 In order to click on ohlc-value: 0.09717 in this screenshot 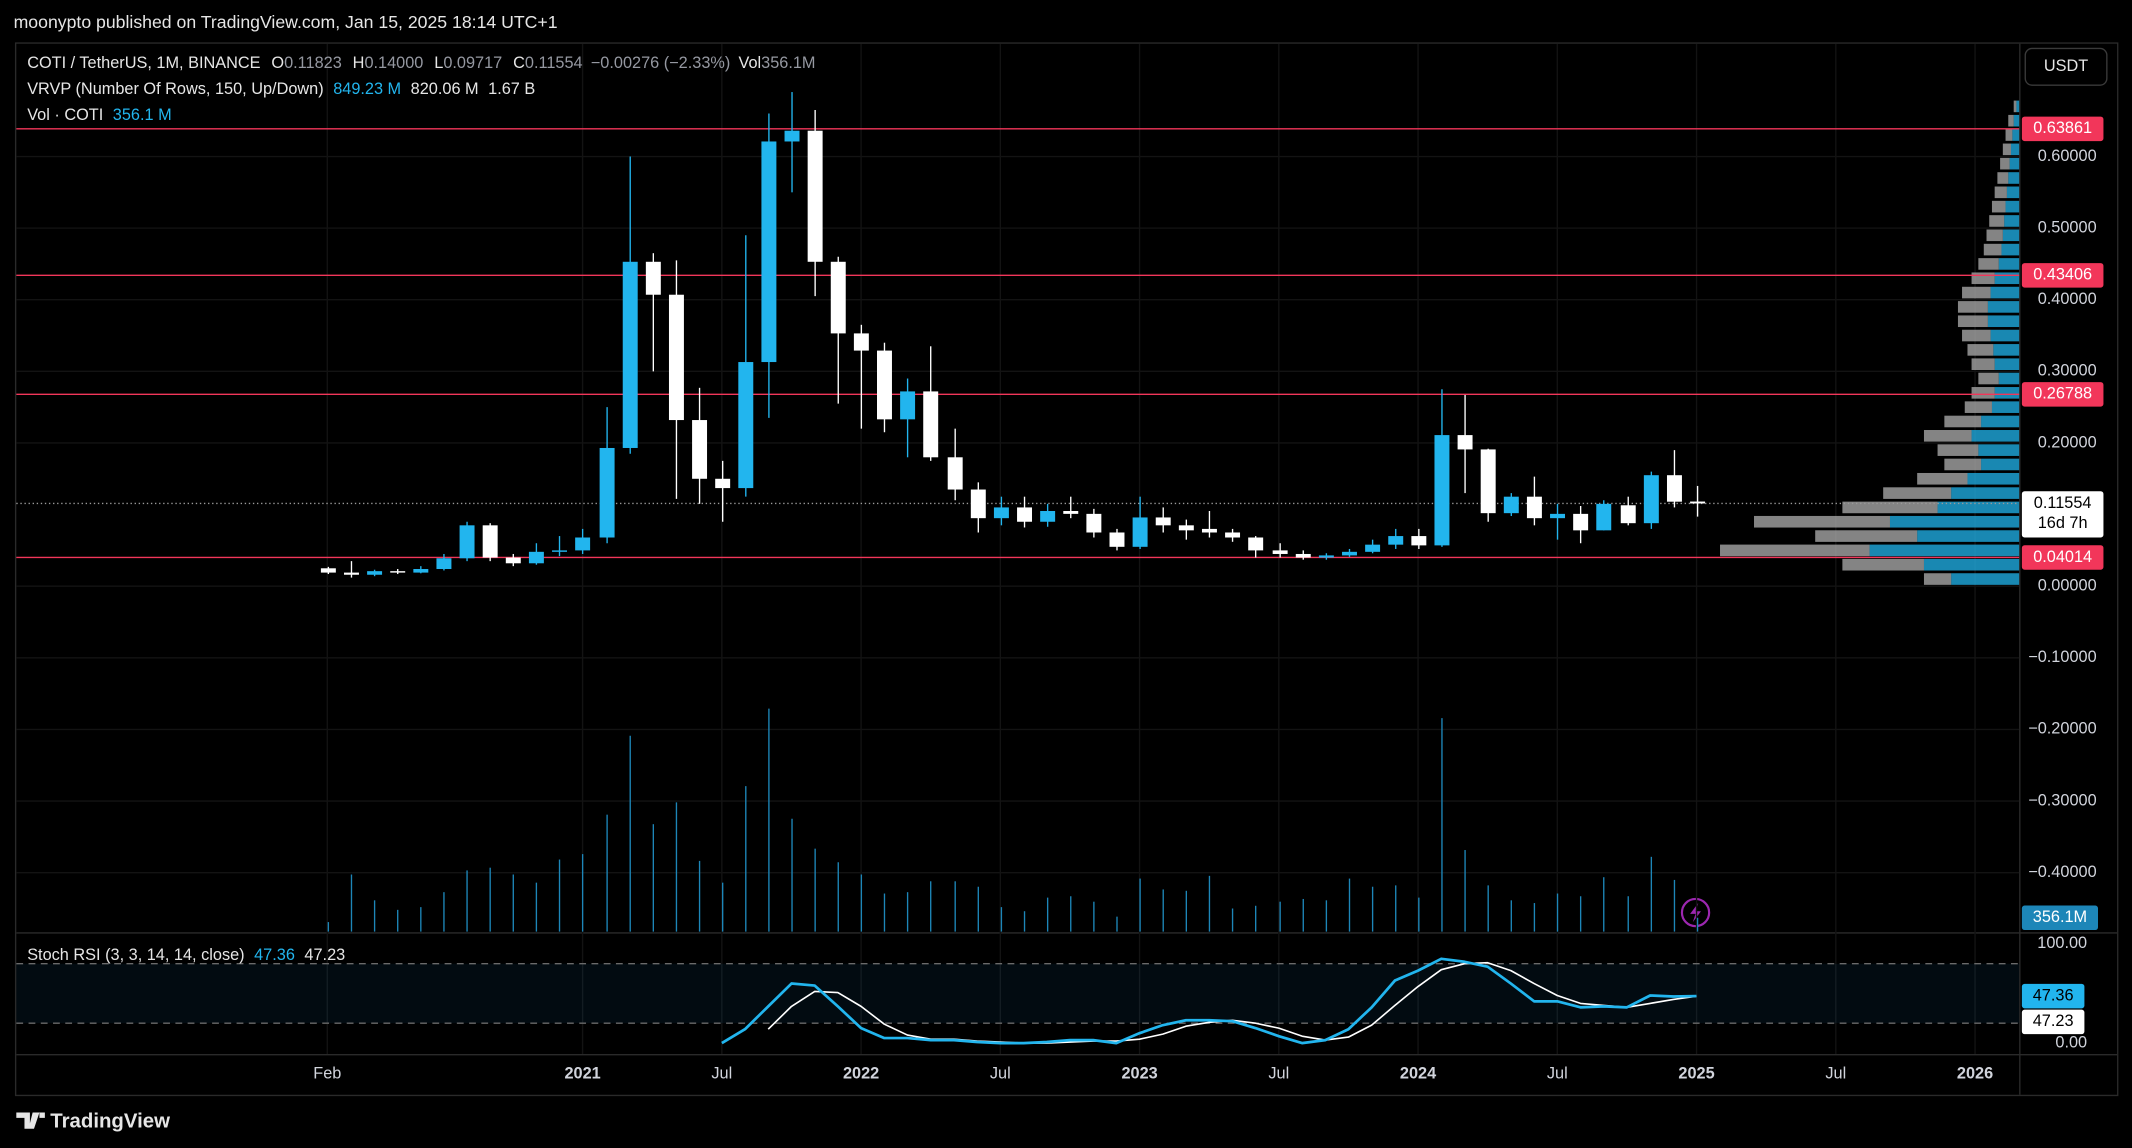, I will do `click(472, 63)`.